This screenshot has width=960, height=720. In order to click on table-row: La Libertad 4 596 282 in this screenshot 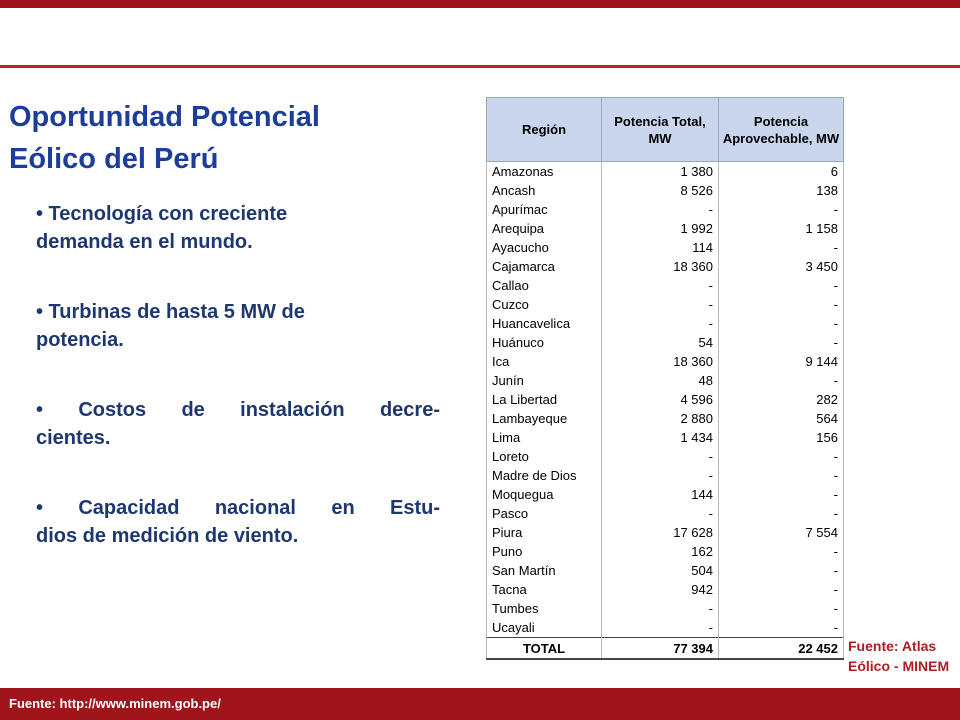, I will do `click(665, 399)`.